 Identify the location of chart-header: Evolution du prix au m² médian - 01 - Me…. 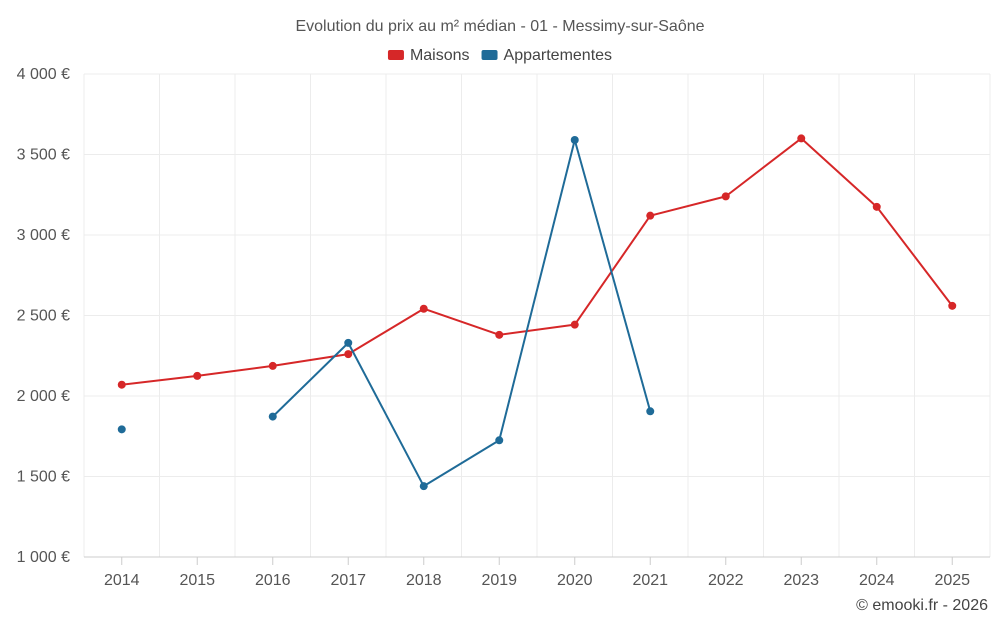
(499, 41).